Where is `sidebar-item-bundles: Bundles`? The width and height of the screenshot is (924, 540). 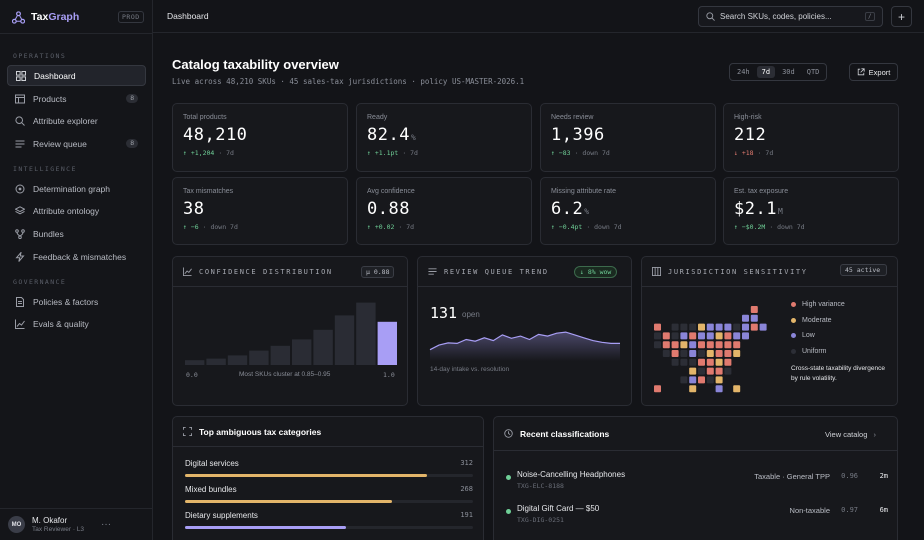 sidebar-item-bundles: Bundles is located at coordinates (76, 233).